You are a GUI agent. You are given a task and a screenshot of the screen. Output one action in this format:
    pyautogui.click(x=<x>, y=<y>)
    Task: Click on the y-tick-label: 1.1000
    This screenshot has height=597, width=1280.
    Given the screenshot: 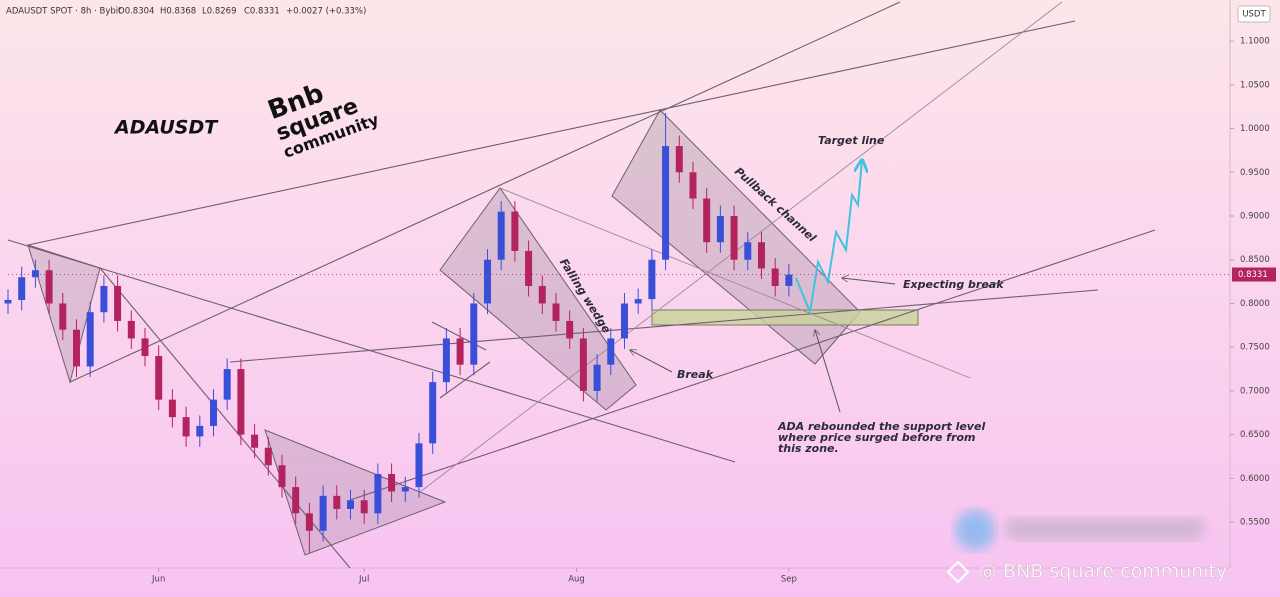 What is the action you would take?
    pyautogui.click(x=1255, y=42)
    